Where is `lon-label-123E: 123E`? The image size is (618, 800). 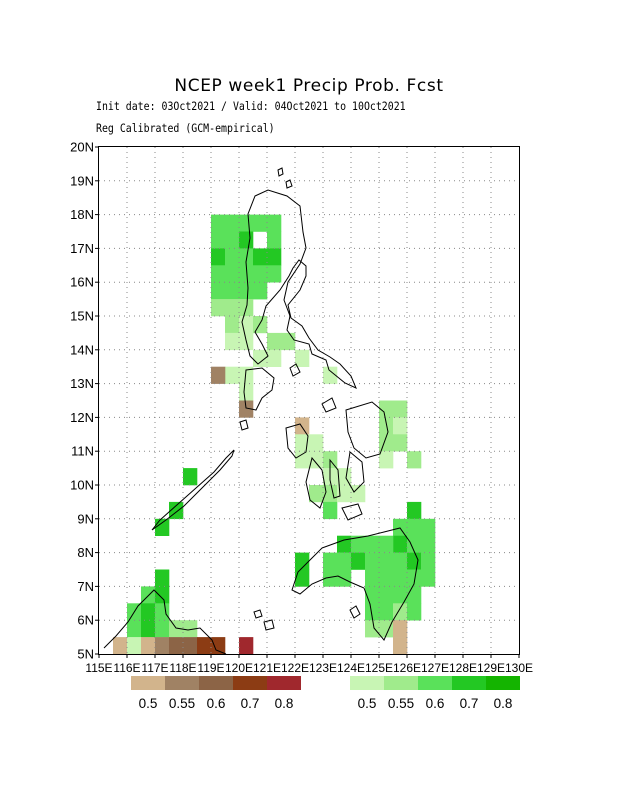 lon-label-123E: 123E is located at coordinates (323, 668).